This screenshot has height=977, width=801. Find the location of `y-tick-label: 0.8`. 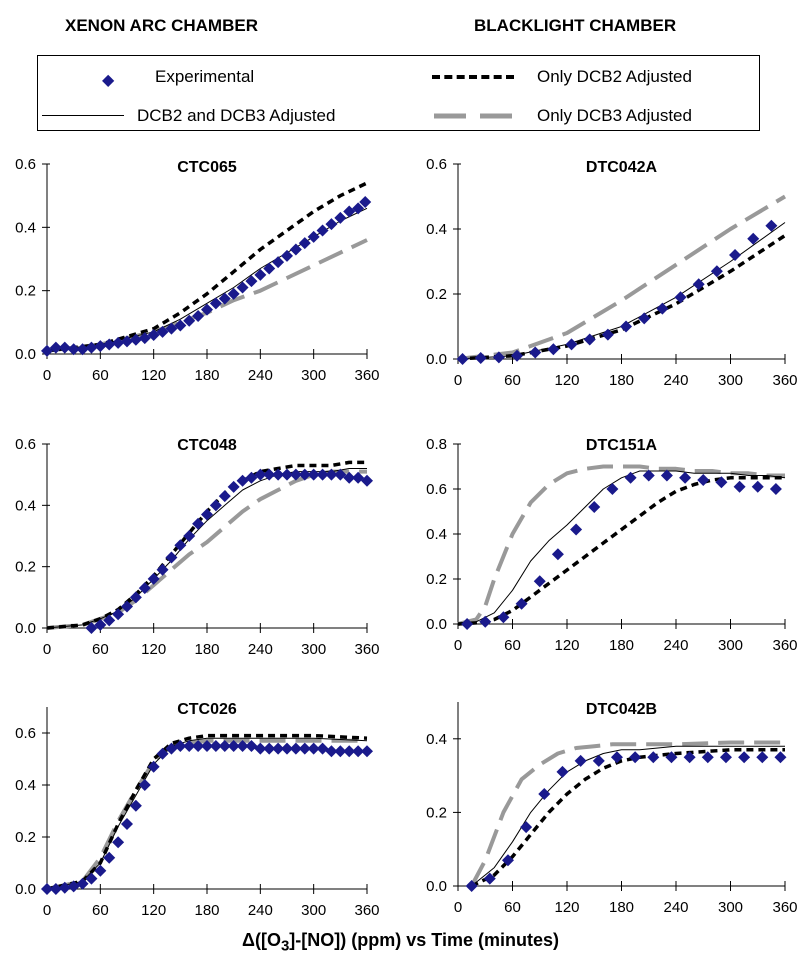

y-tick-label: 0.8 is located at coordinates (436, 444).